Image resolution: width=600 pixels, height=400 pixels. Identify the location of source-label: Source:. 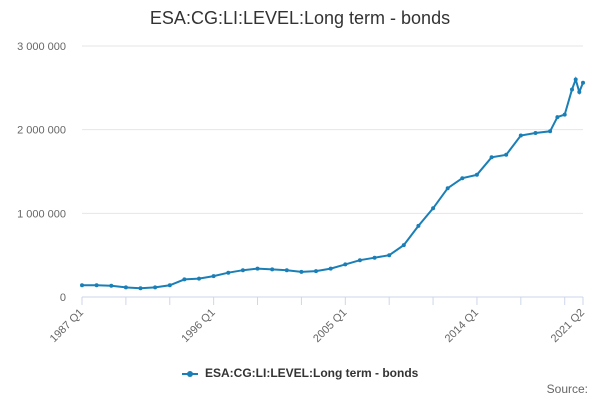
(567, 389).